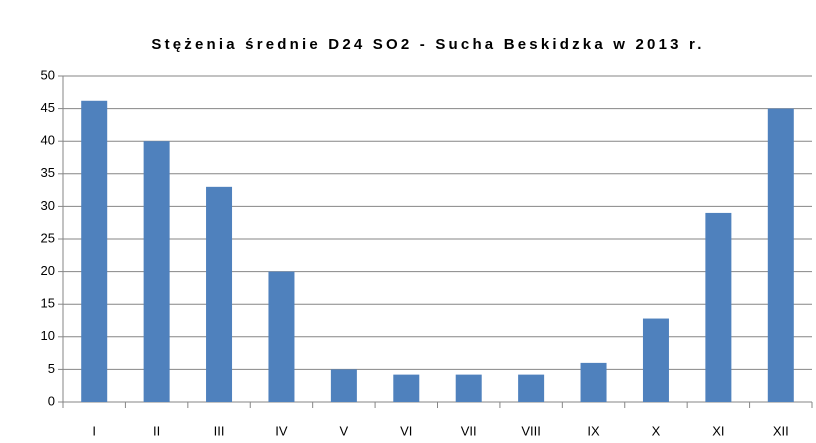  Describe the element at coordinates (48, 237) in the screenshot. I see `y-tick-label: 25` at that location.